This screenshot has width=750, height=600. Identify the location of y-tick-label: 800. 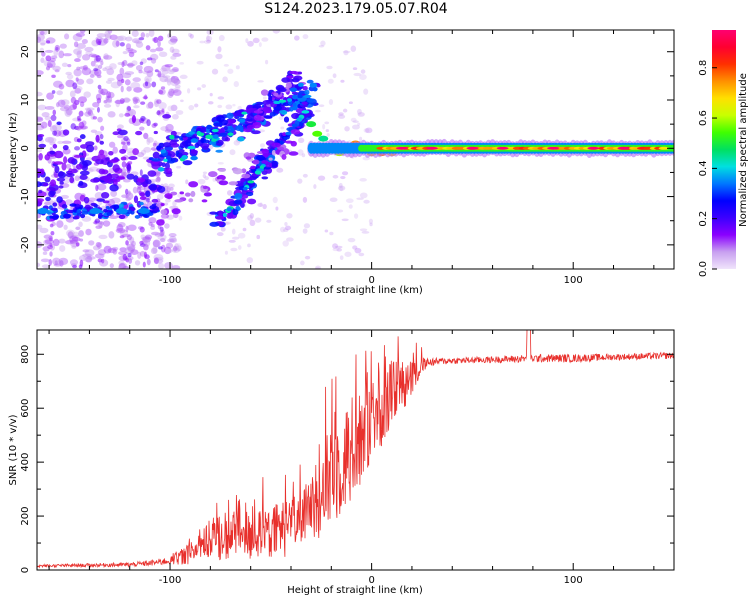
(25, 354).